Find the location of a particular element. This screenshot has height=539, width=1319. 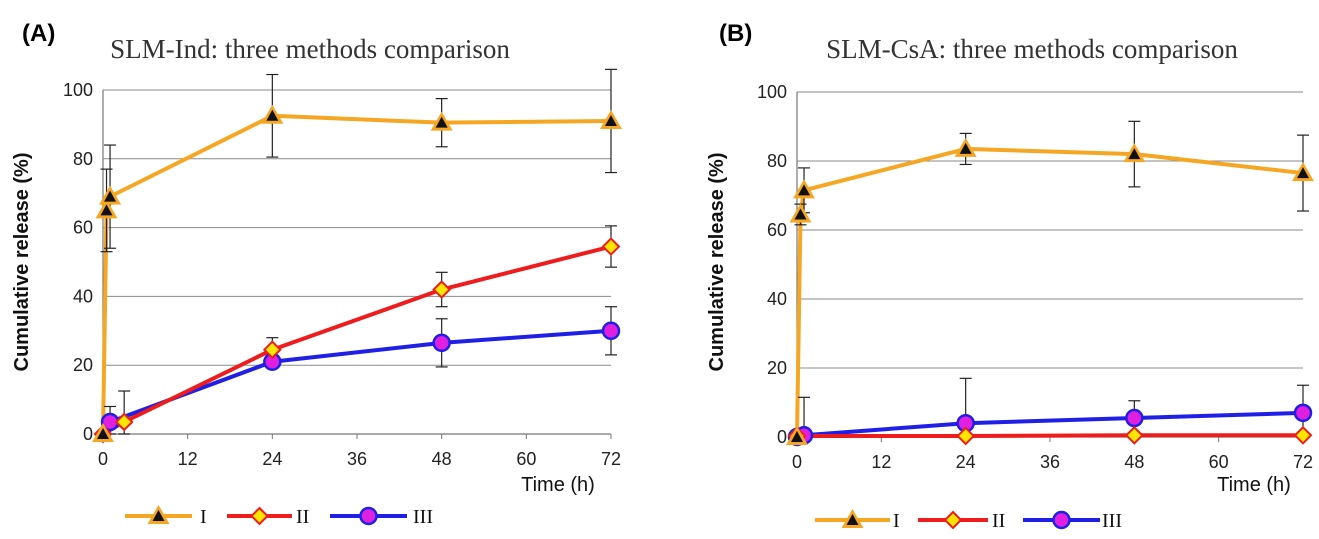

chart-title: SLM-CsA: three methods comparison is located at coordinates (1032, 49).